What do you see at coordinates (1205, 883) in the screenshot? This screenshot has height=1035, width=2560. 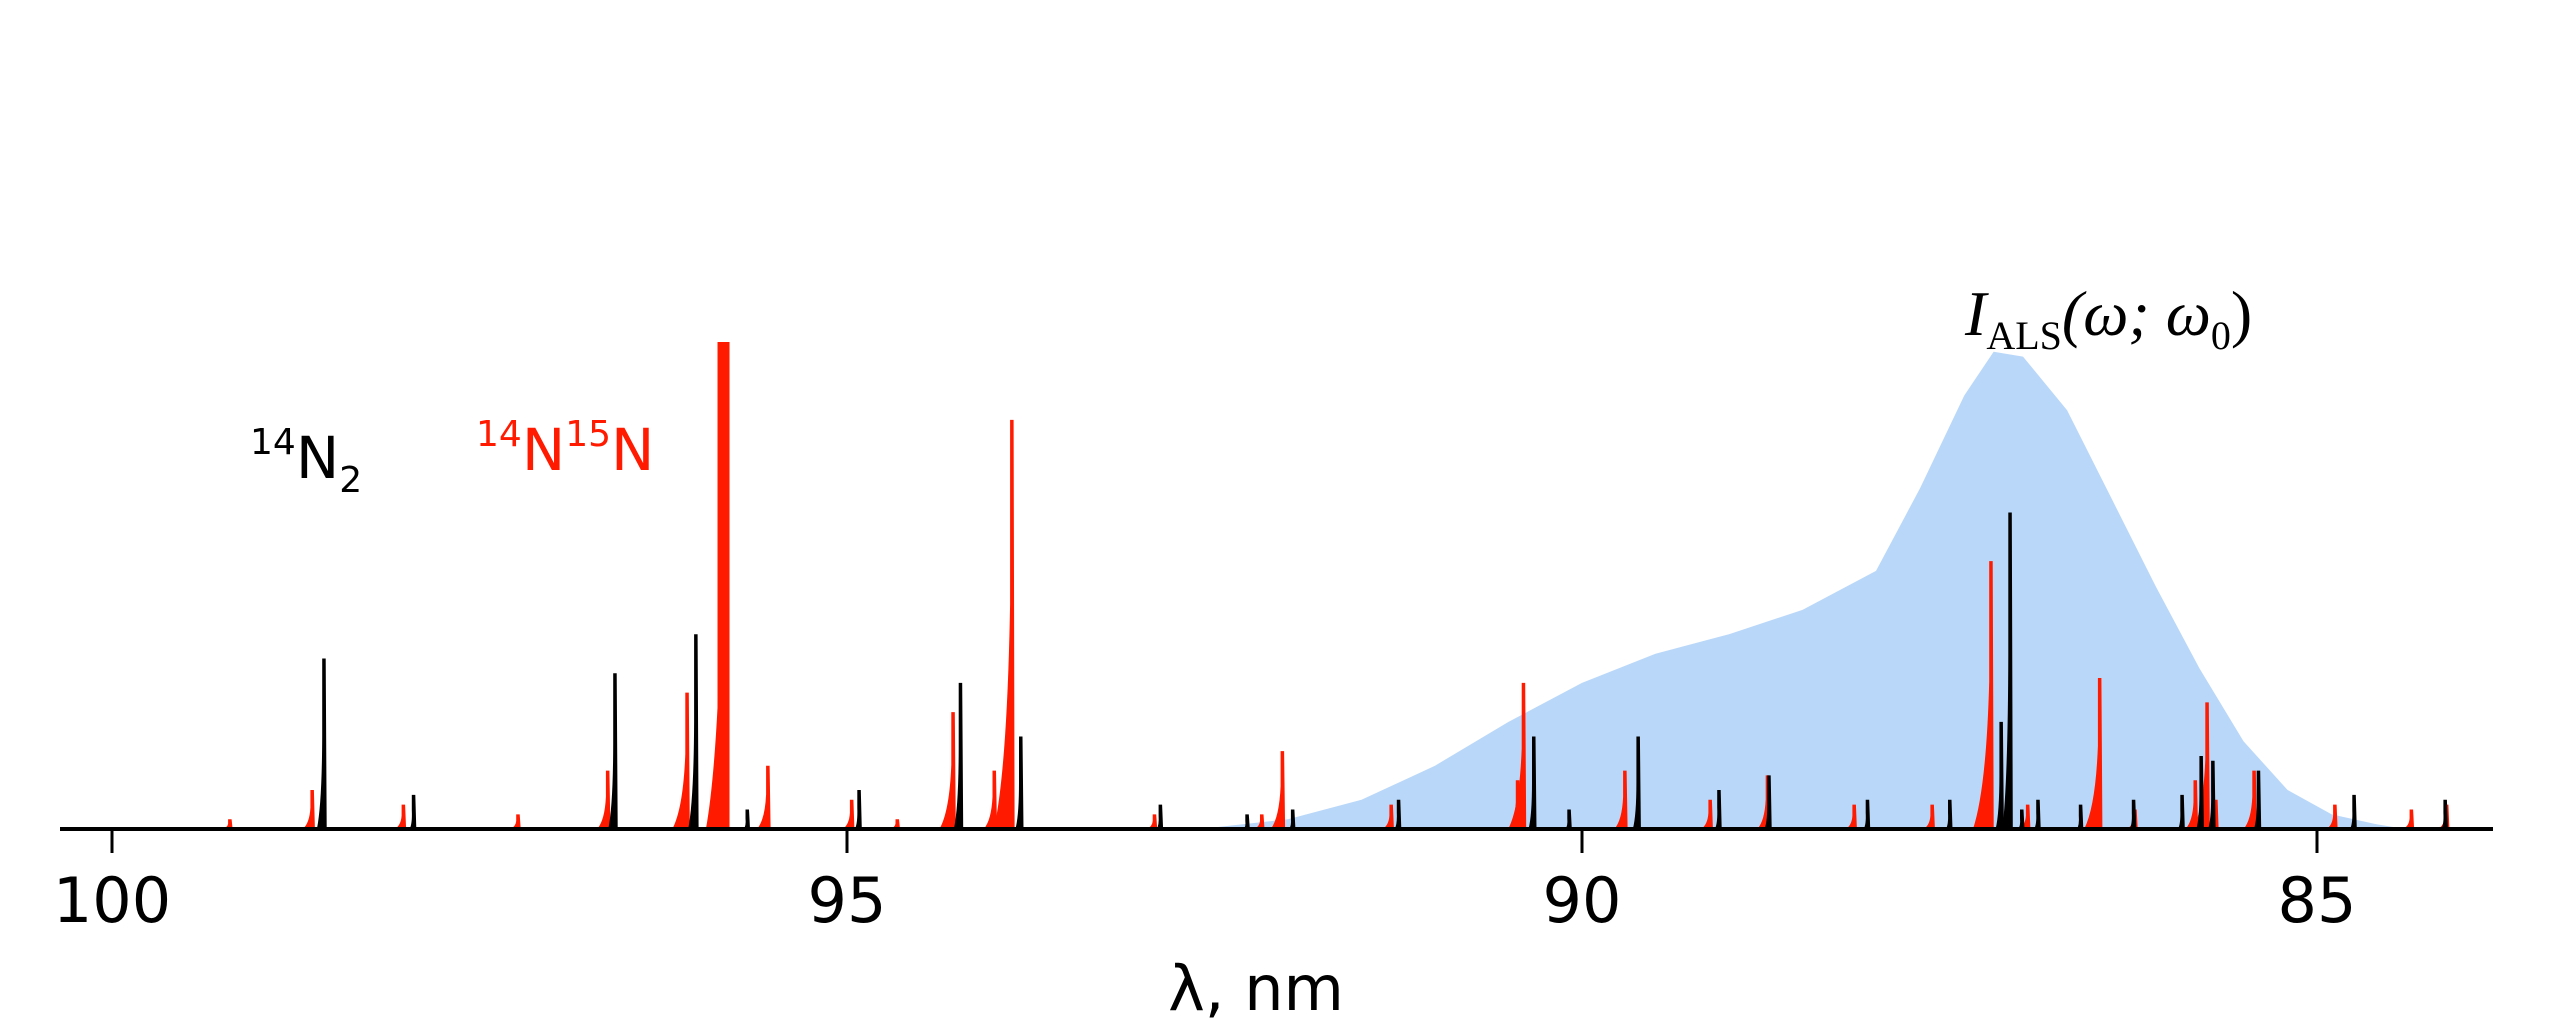 I see `x-axis-ticks: 100 95 90 85` at bounding box center [1205, 883].